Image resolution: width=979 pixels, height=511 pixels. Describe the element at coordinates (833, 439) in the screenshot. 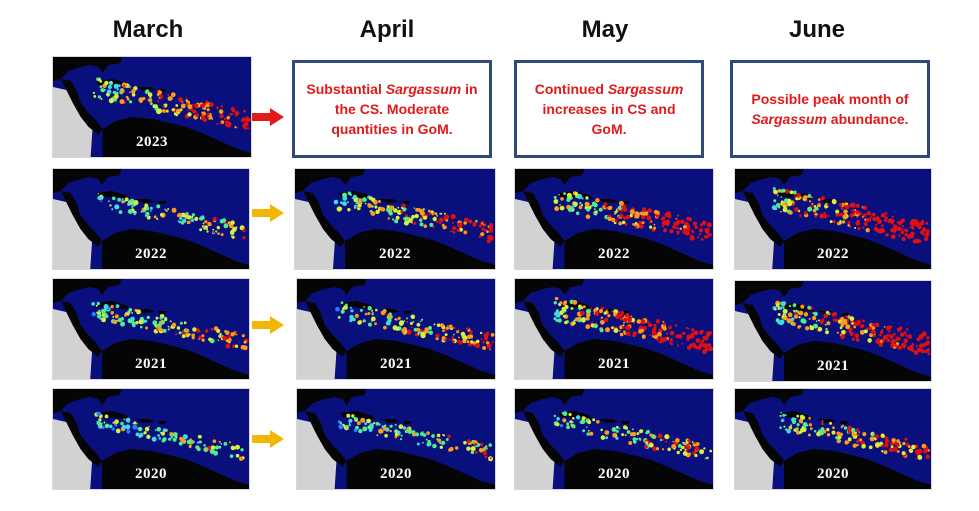

I see `map-2020-june: 2020` at that location.